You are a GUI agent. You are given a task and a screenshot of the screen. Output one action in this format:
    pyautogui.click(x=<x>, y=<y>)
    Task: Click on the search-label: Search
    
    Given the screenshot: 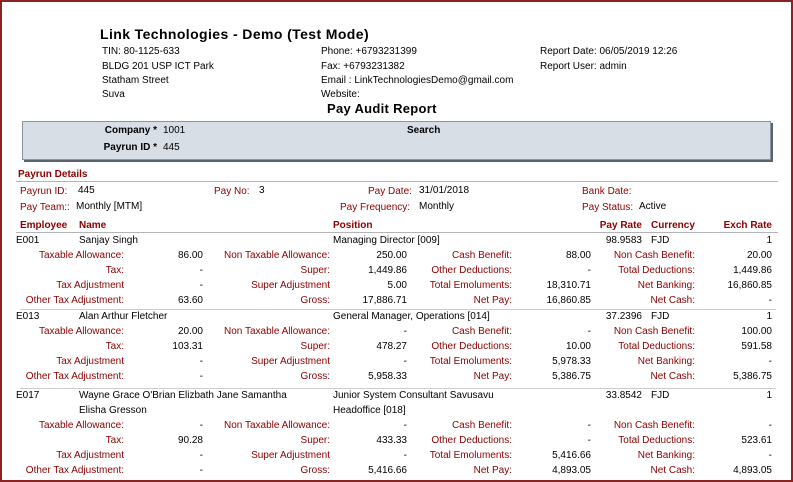 What is the action you would take?
    pyautogui.click(x=424, y=130)
    